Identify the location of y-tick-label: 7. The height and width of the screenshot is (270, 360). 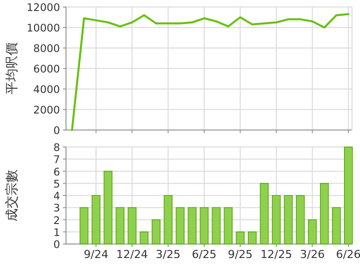
(56, 160).